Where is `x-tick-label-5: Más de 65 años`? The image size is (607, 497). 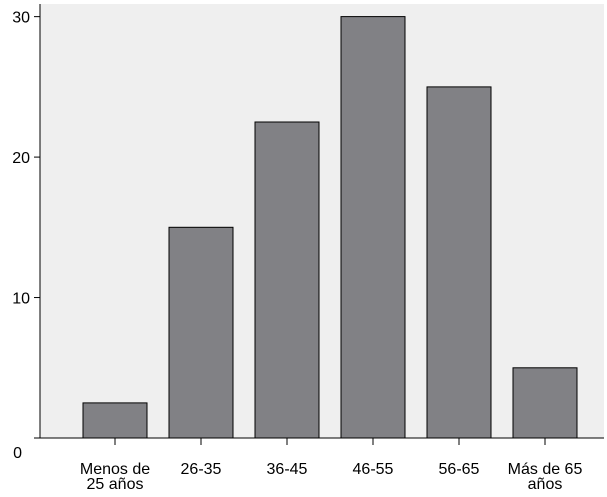 x-tick-label-5: Más de 65 años is located at coordinates (545, 477).